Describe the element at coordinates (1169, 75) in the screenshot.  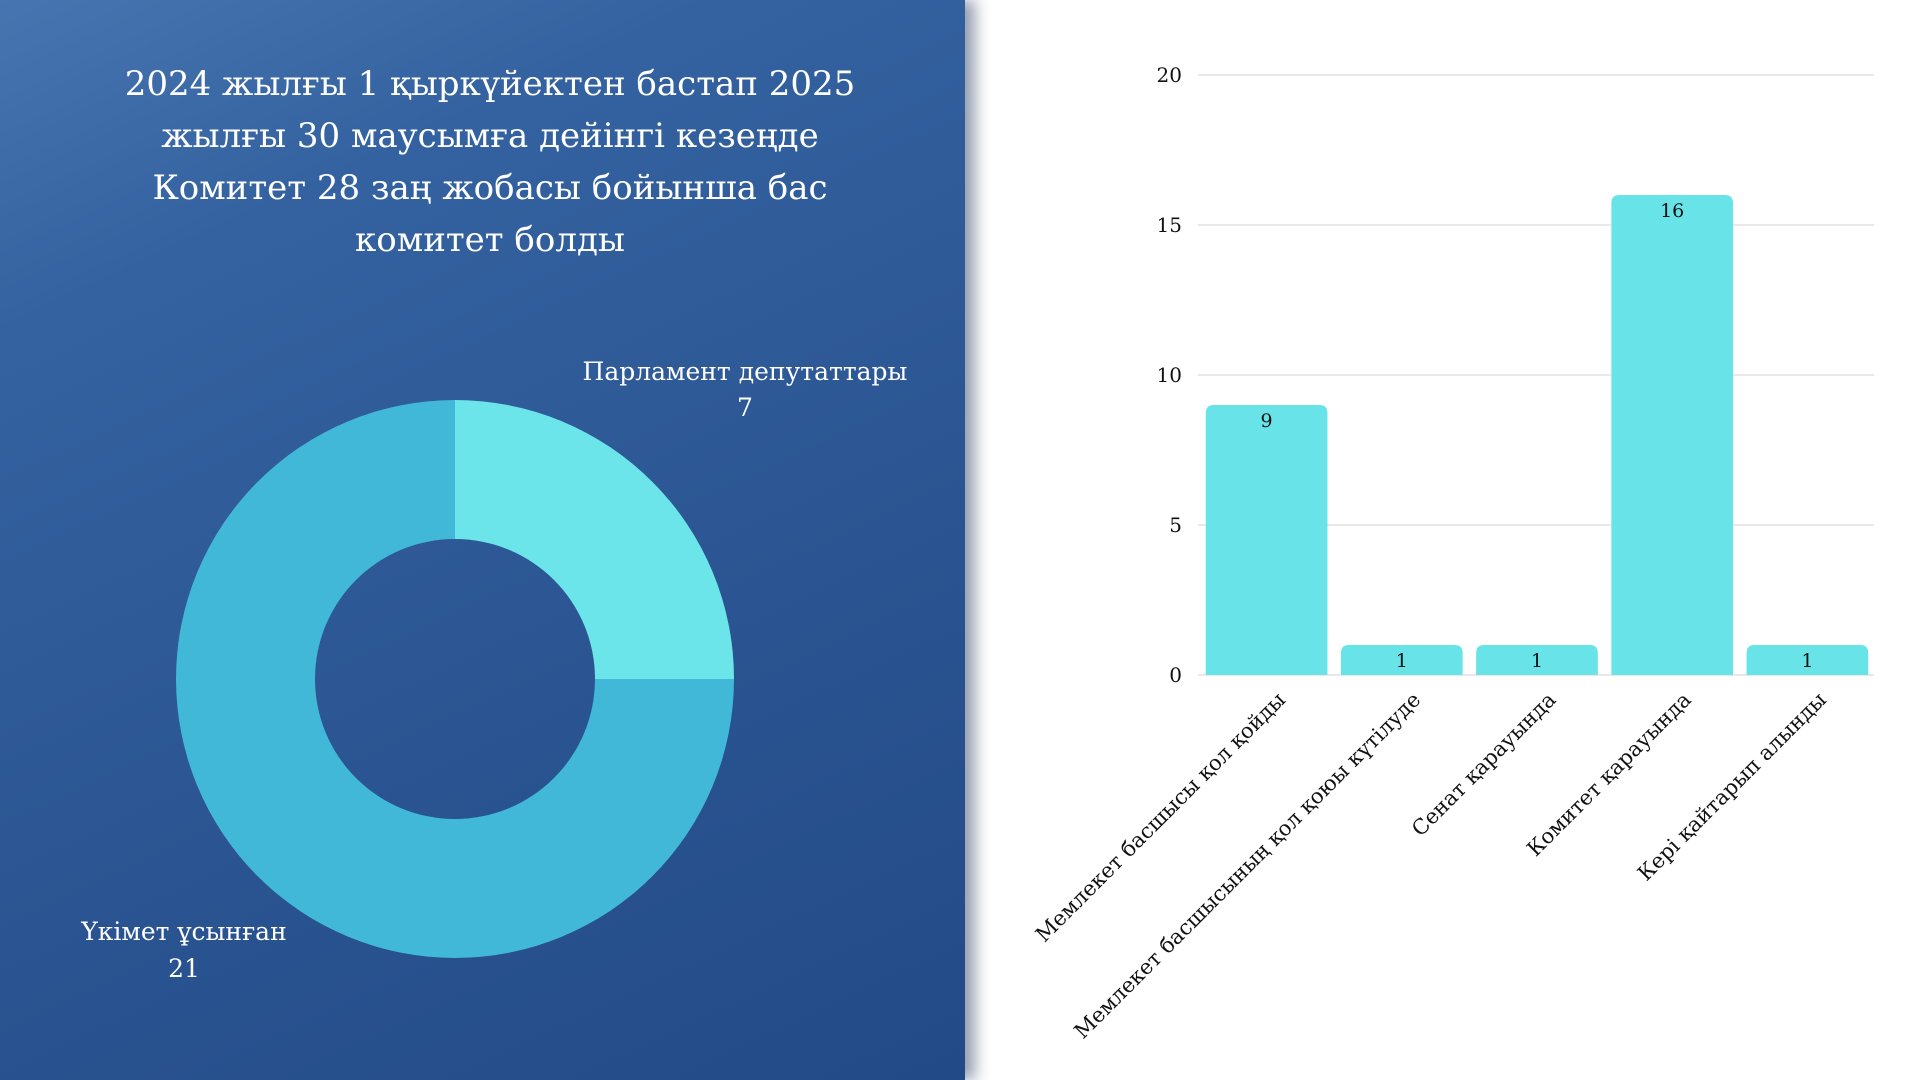
I see `y-tick-label: 20` at that location.